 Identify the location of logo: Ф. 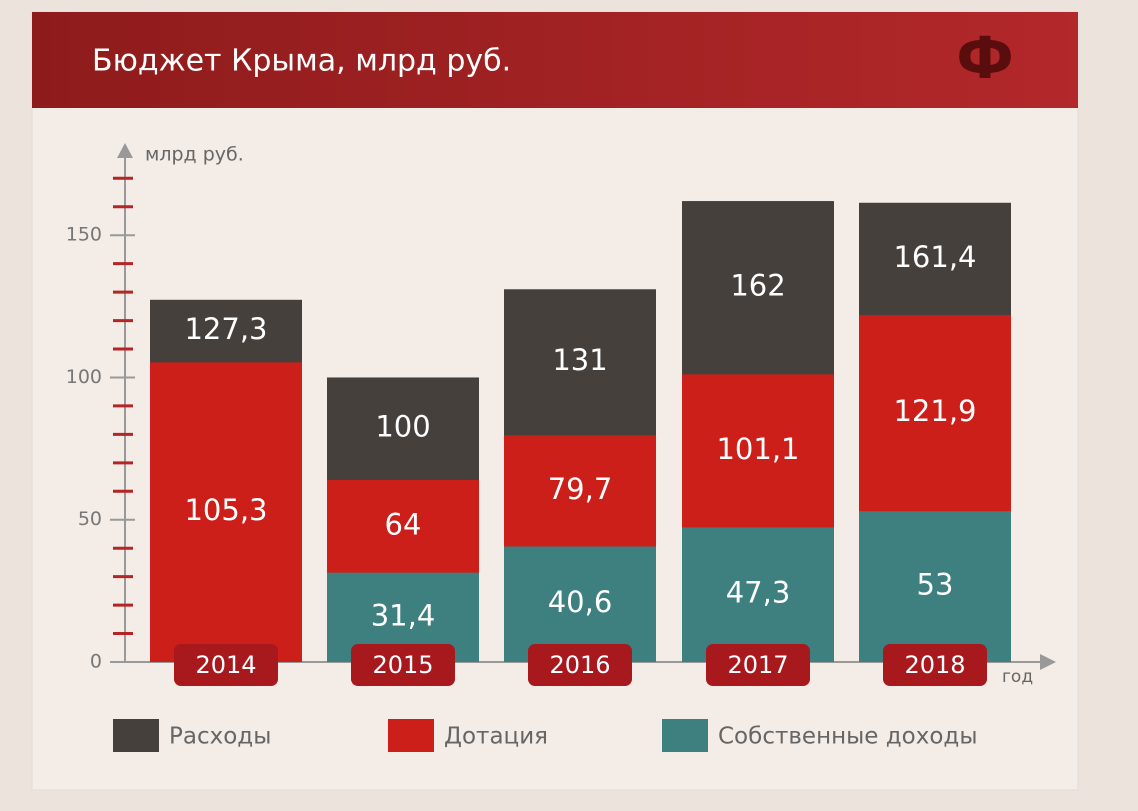
(985, 58).